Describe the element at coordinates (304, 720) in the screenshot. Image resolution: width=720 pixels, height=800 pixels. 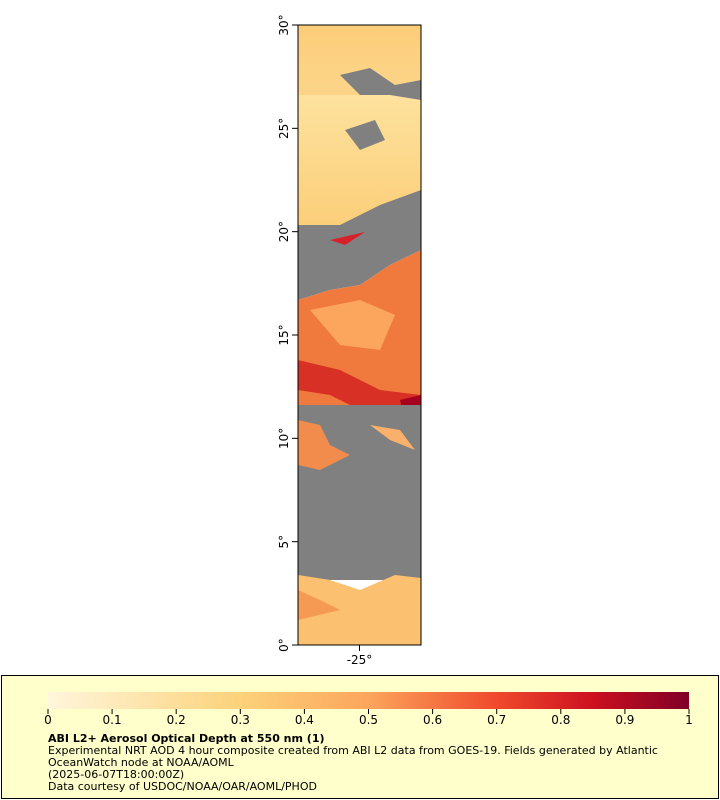
I see `colorbar-tick-label: 0.4` at that location.